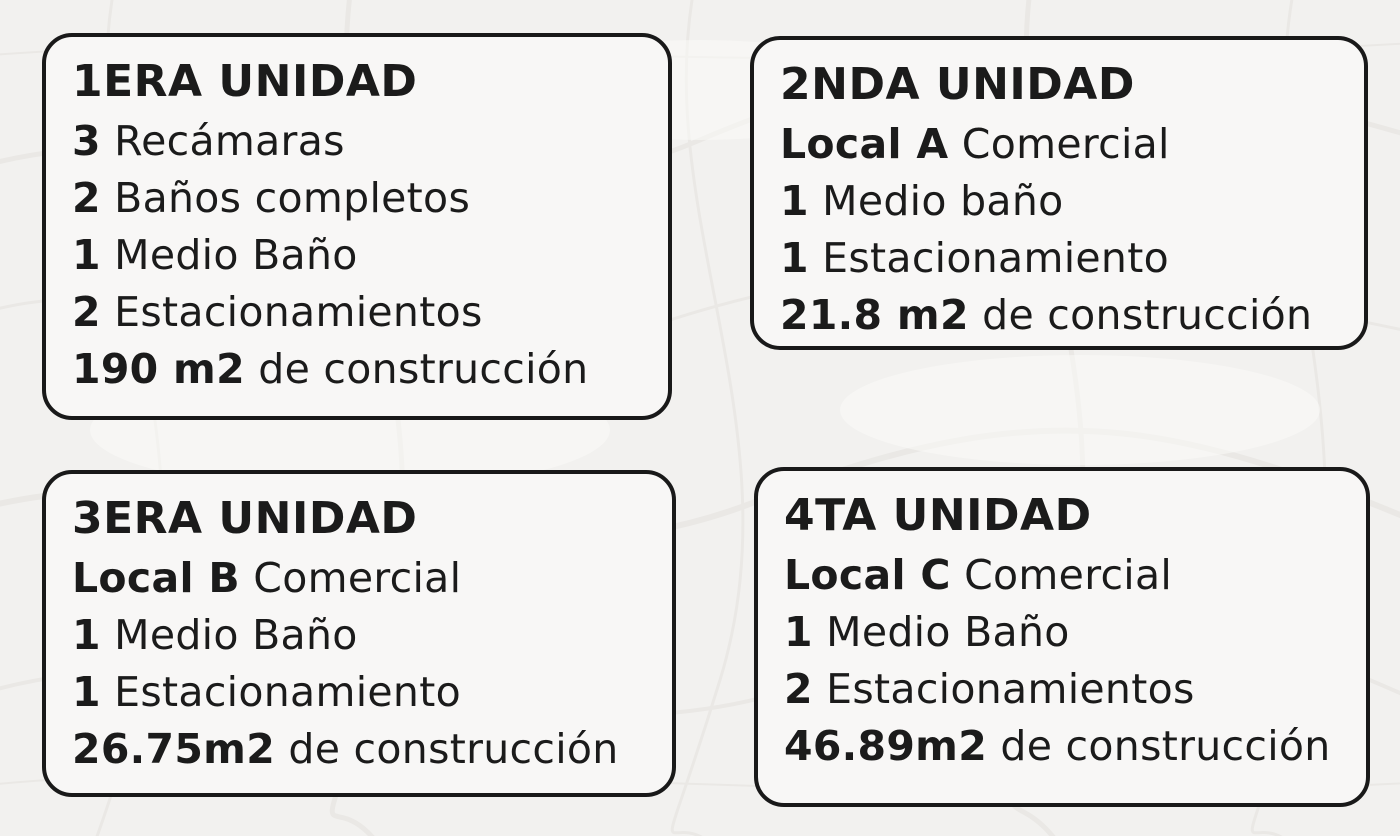 This screenshot has height=836, width=1400. What do you see at coordinates (245, 81) in the screenshot?
I see `unit-title: 1ERA UNIDAD` at bounding box center [245, 81].